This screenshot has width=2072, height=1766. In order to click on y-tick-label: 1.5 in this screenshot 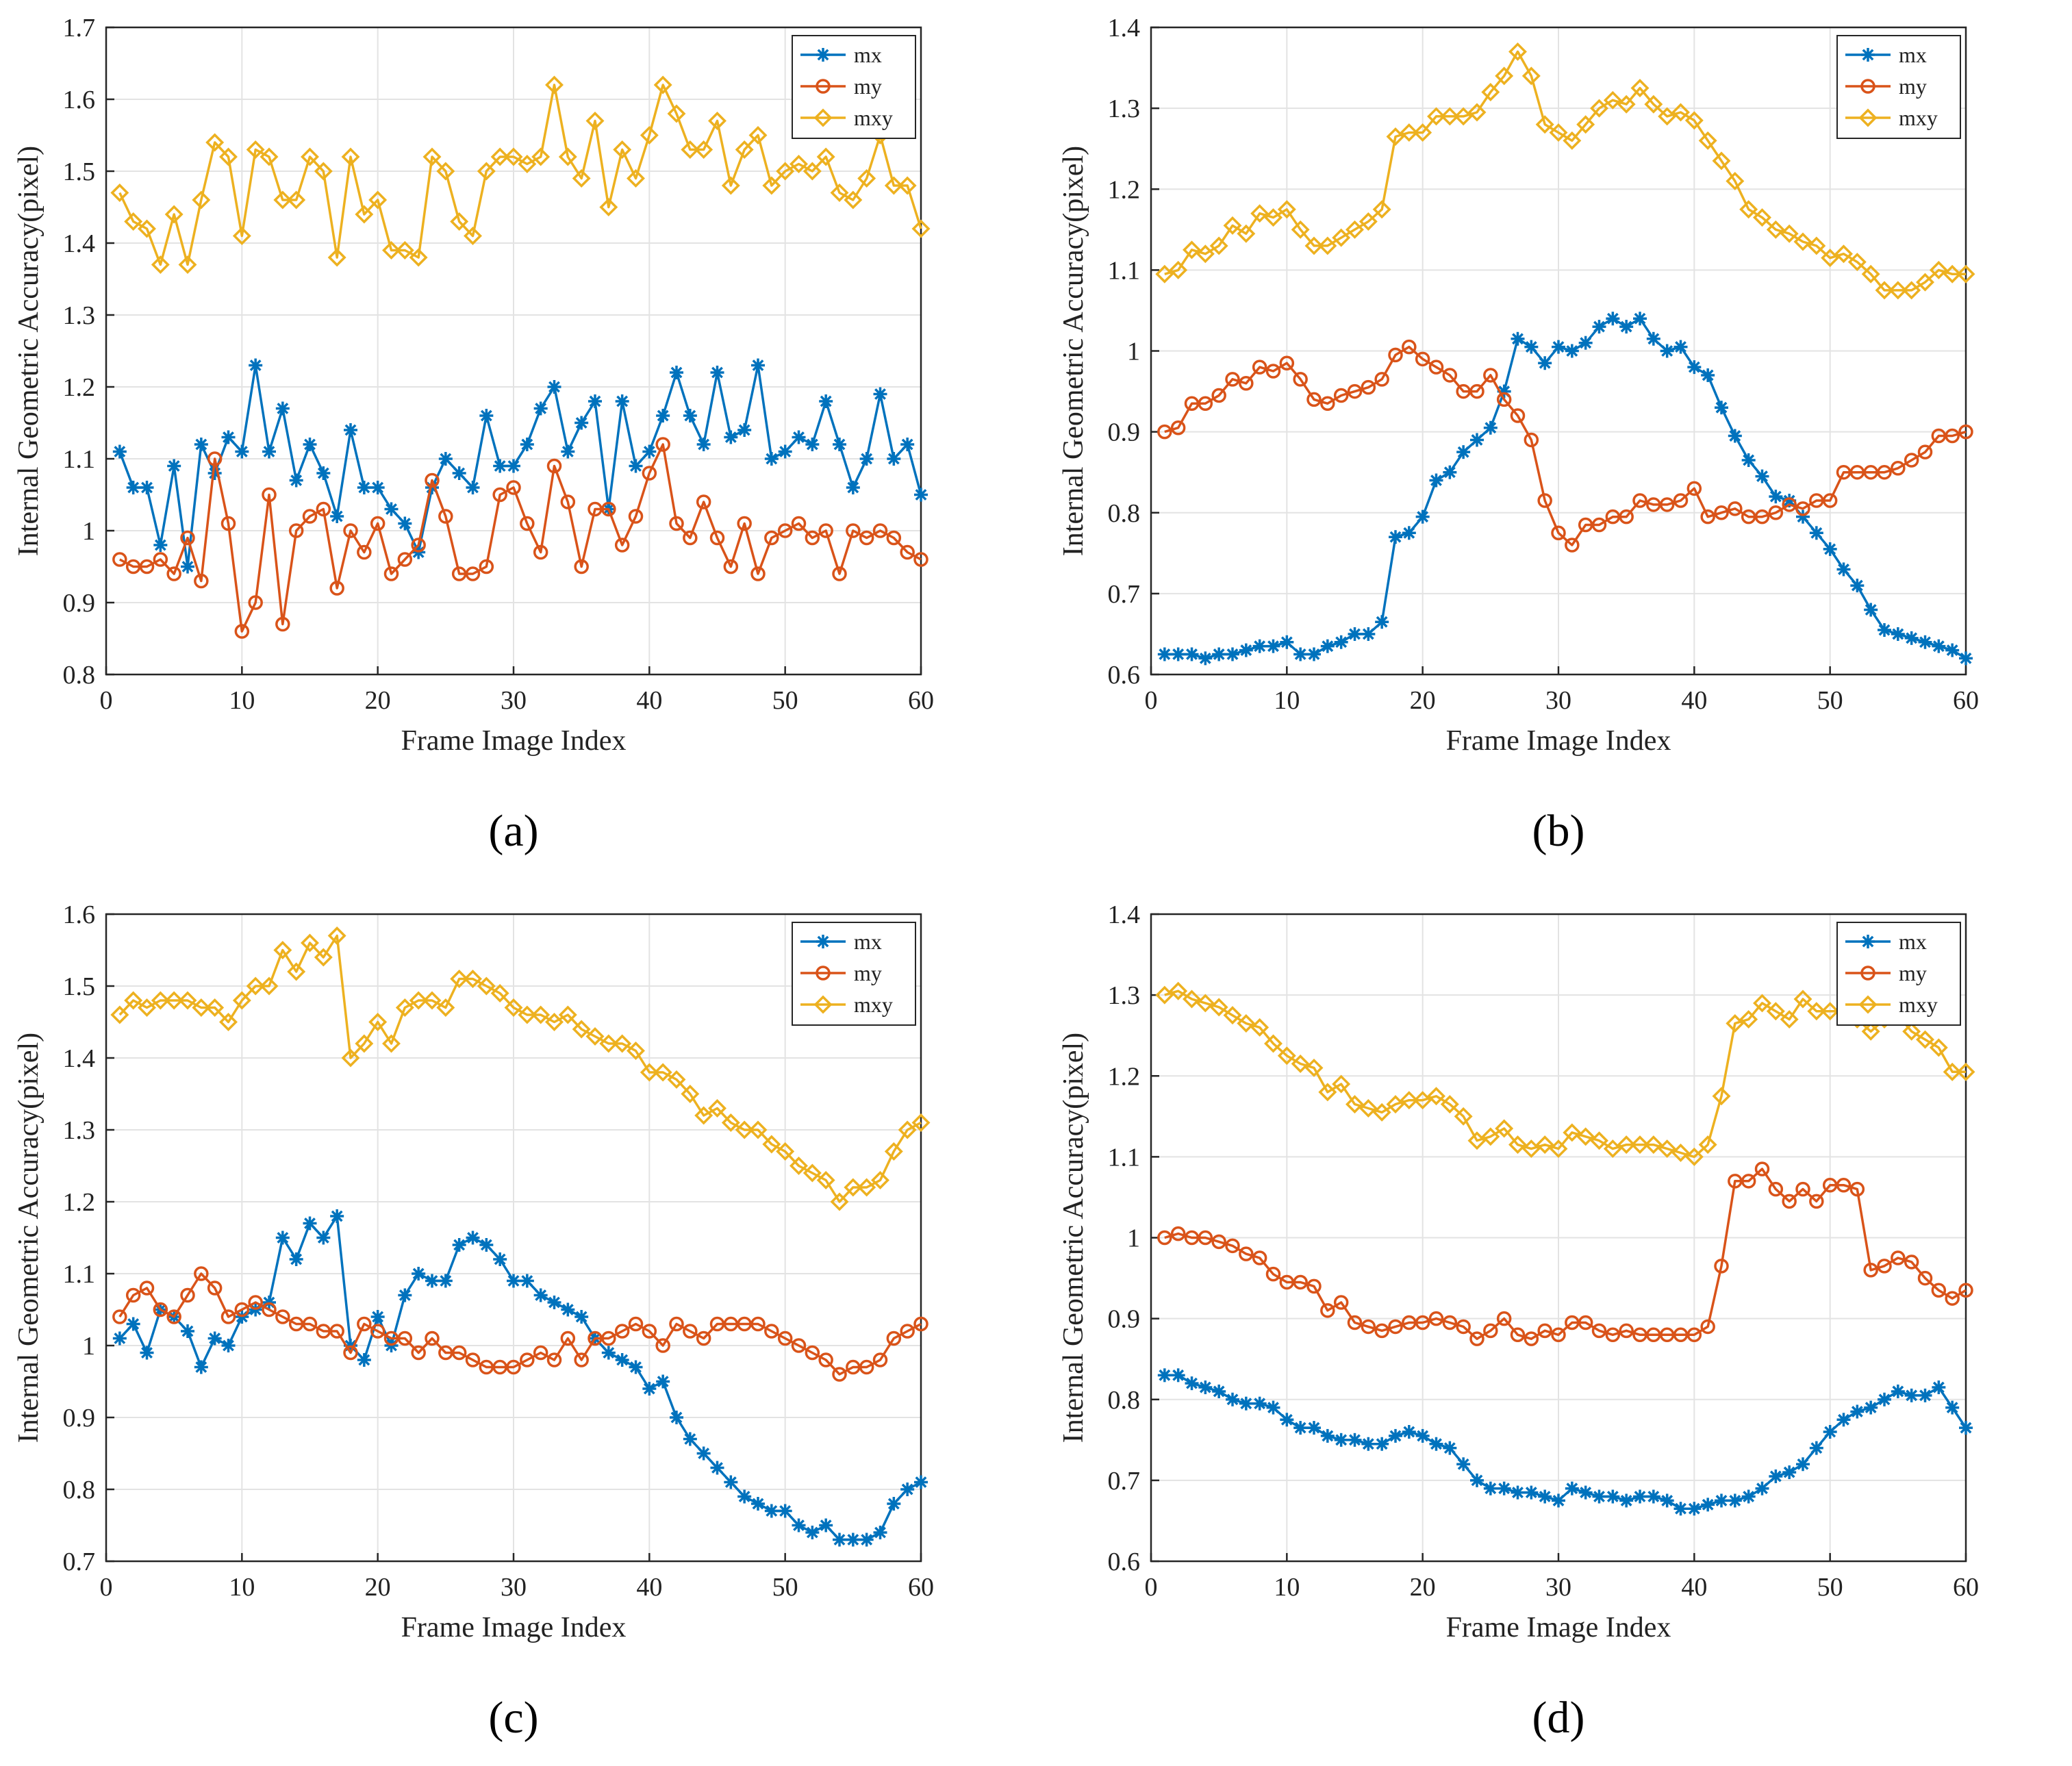, I will do `click(79, 171)`.